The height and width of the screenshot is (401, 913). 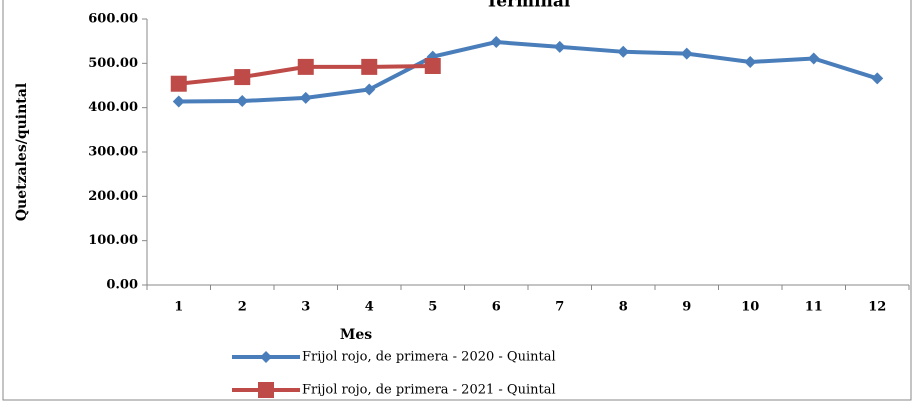 I want to click on series-line, so click(x=528, y=72).